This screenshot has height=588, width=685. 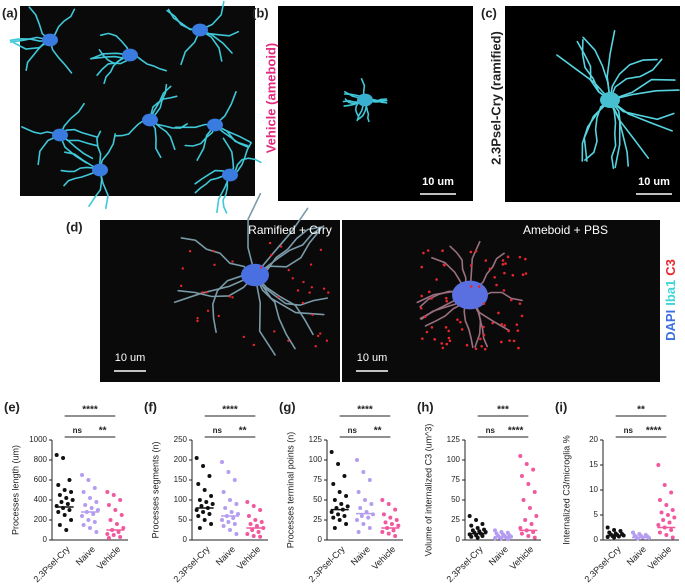 What do you see at coordinates (150, 406) in the screenshot?
I see `panel-label: (f)` at bounding box center [150, 406].